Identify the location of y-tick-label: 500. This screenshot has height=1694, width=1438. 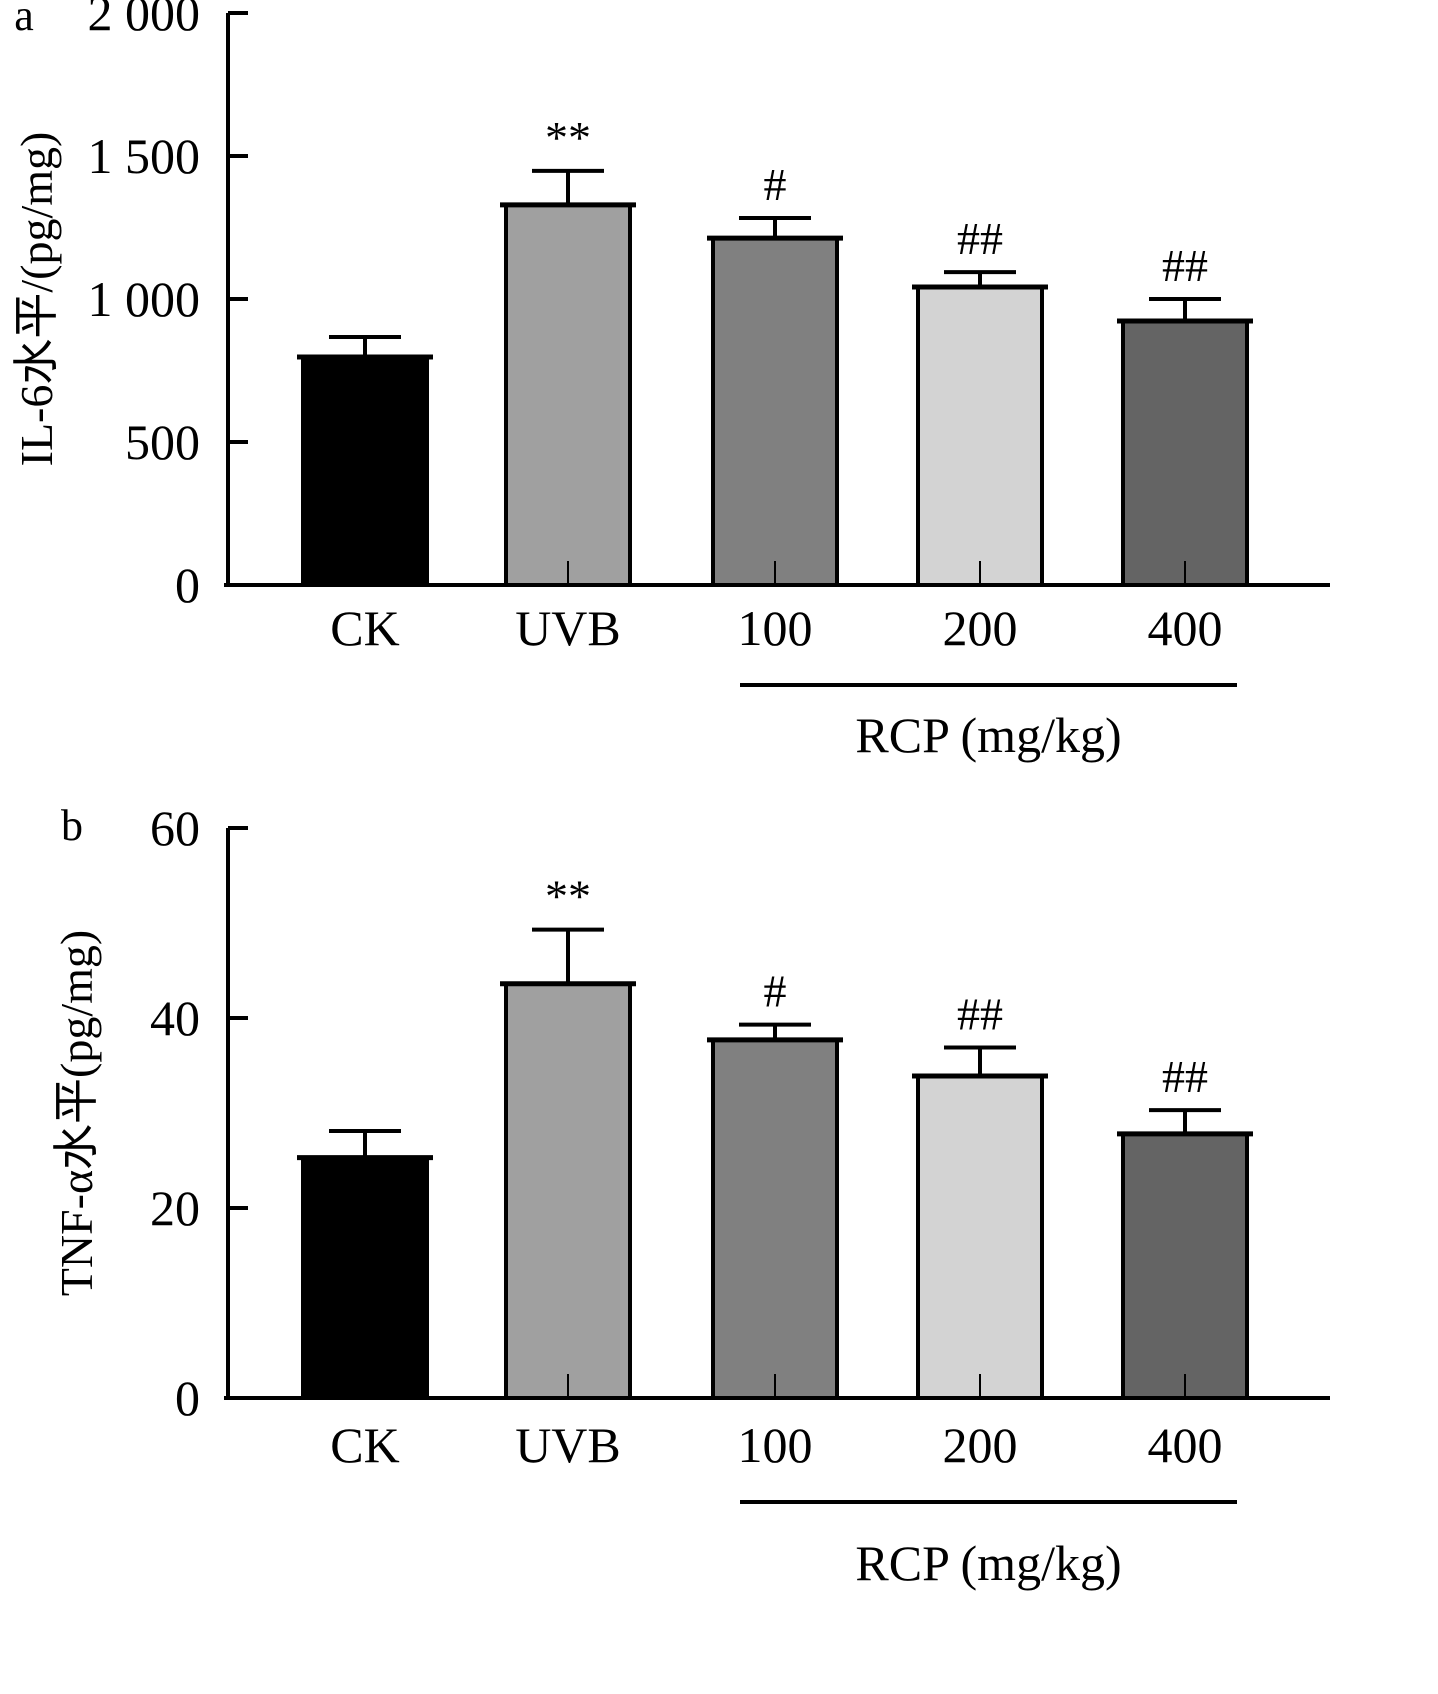
(162, 442).